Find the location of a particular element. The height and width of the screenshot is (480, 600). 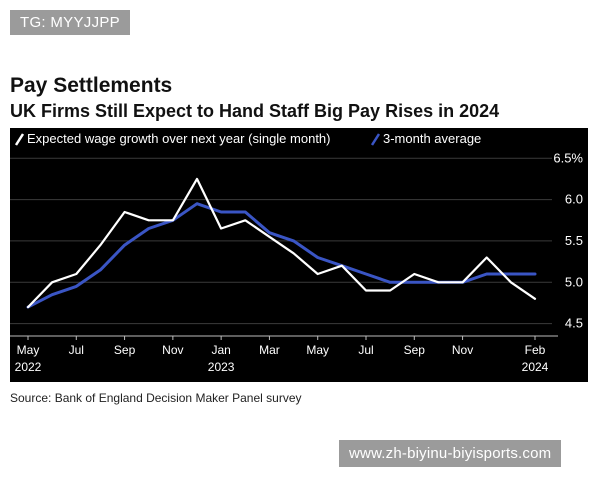

x-tick-label: Jan is located at coordinates (220, 350).